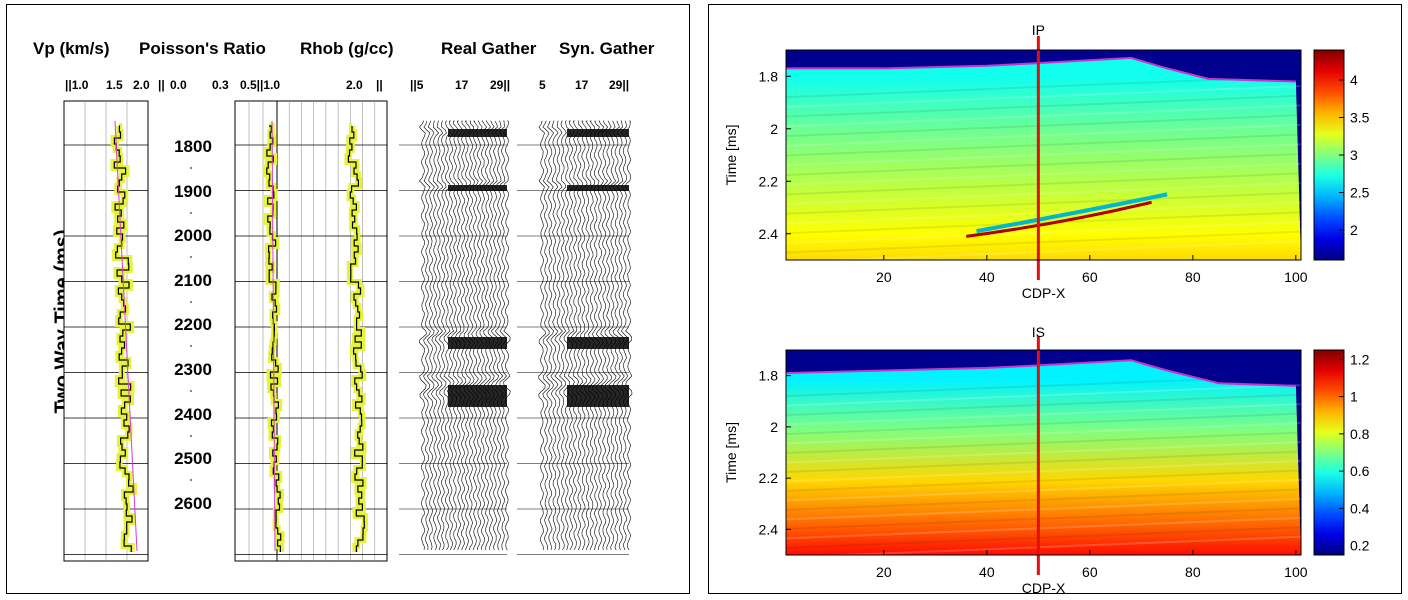 The width and height of the screenshot is (1408, 600). Describe the element at coordinates (77, 85) in the screenshot. I see `scale-label: ||1.0` at that location.